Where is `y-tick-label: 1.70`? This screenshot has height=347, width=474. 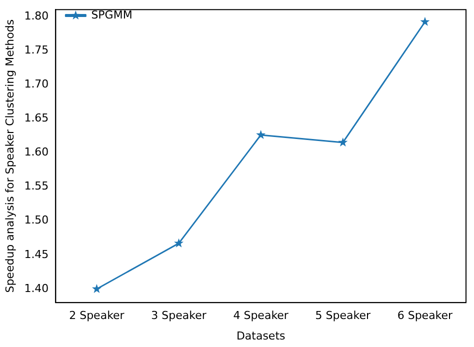 y-tick-label: 1.70 is located at coordinates (36, 83).